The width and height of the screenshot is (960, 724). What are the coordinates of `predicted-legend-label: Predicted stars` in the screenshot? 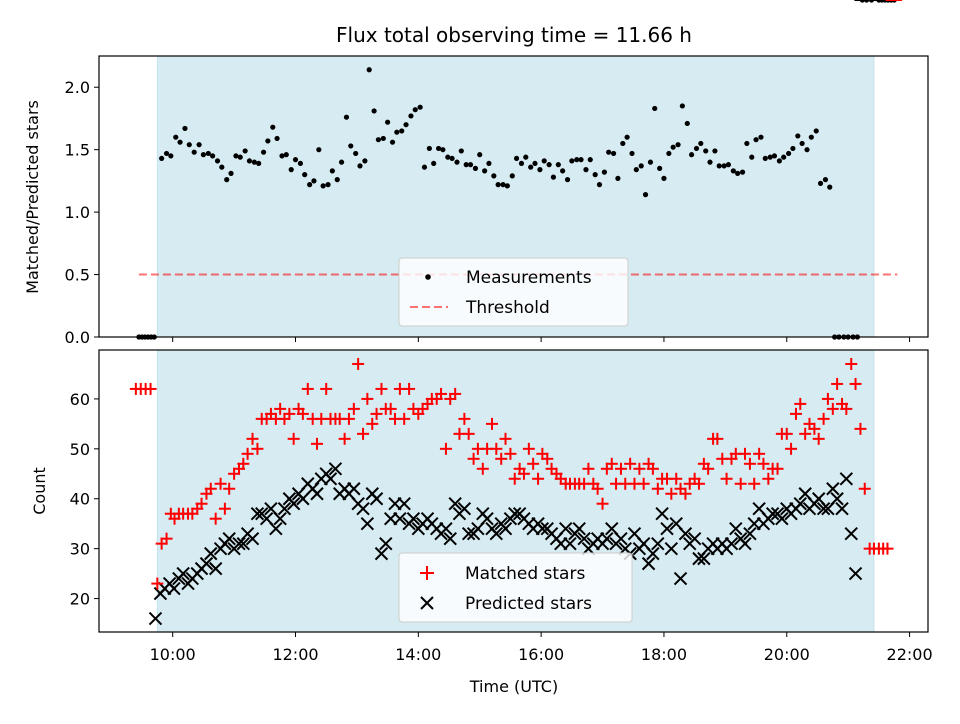 It's located at (528, 604).